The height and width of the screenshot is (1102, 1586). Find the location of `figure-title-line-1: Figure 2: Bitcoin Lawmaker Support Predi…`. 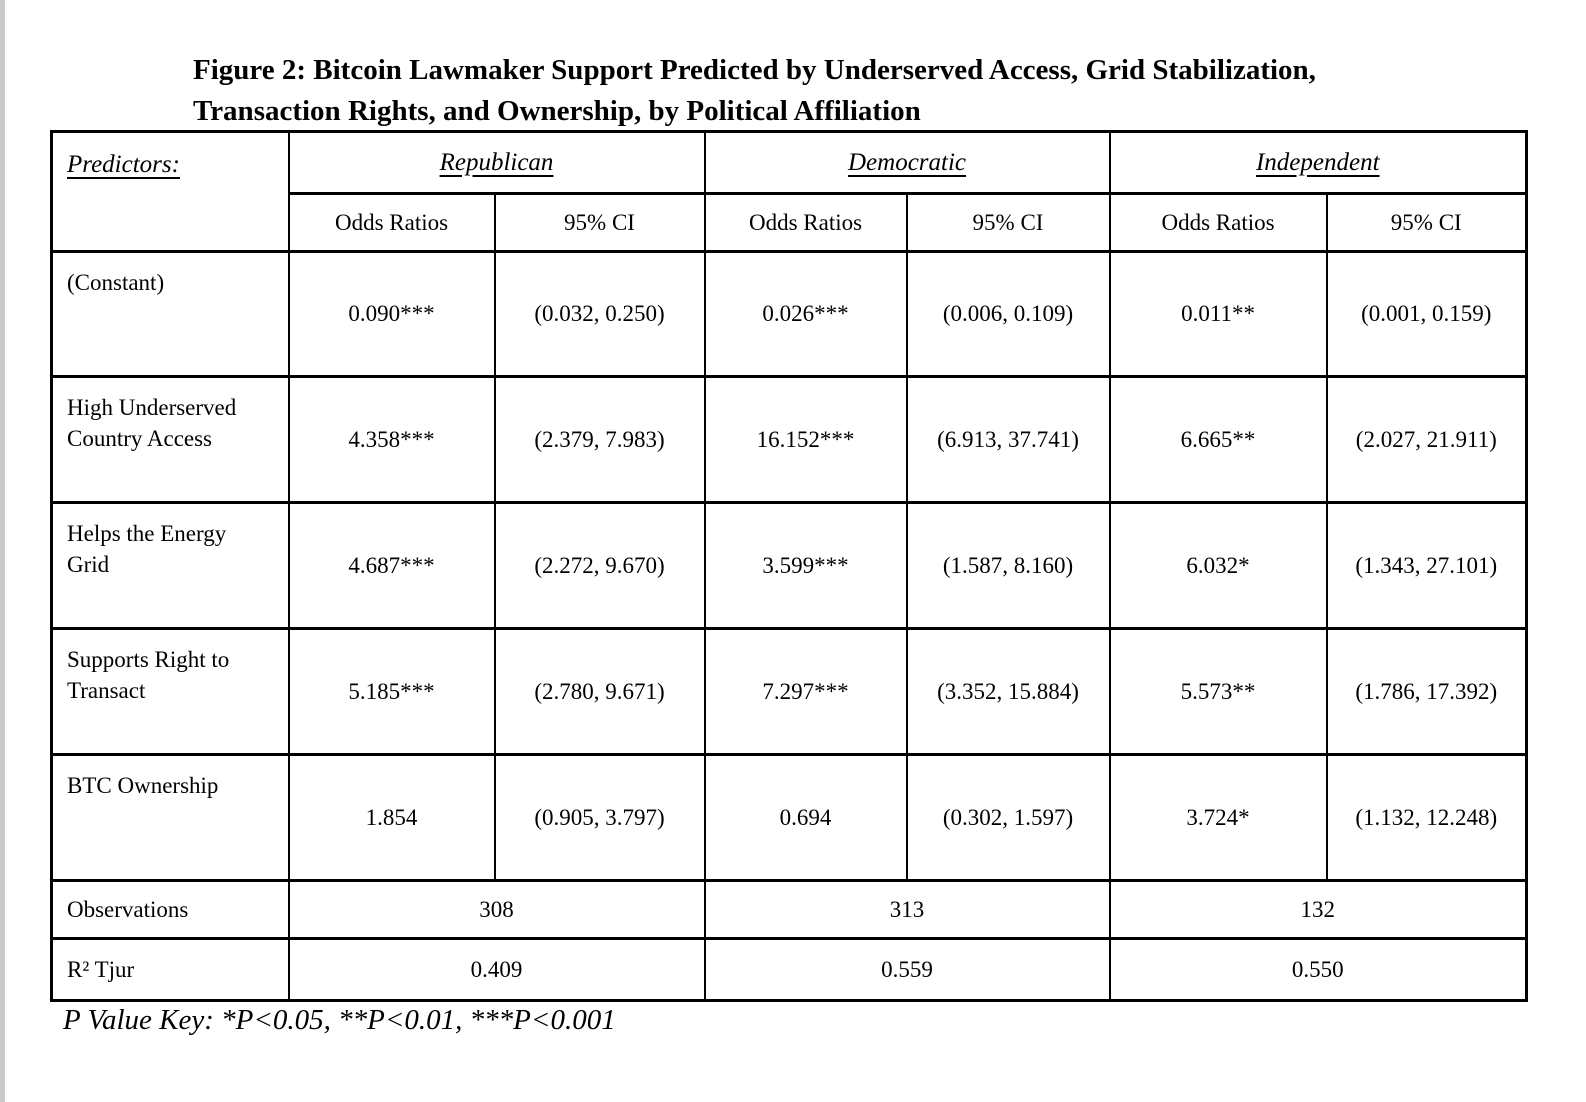

figure-title-line-1: Figure 2: Bitcoin Lawmaker Support Predi… is located at coordinates (754, 70).